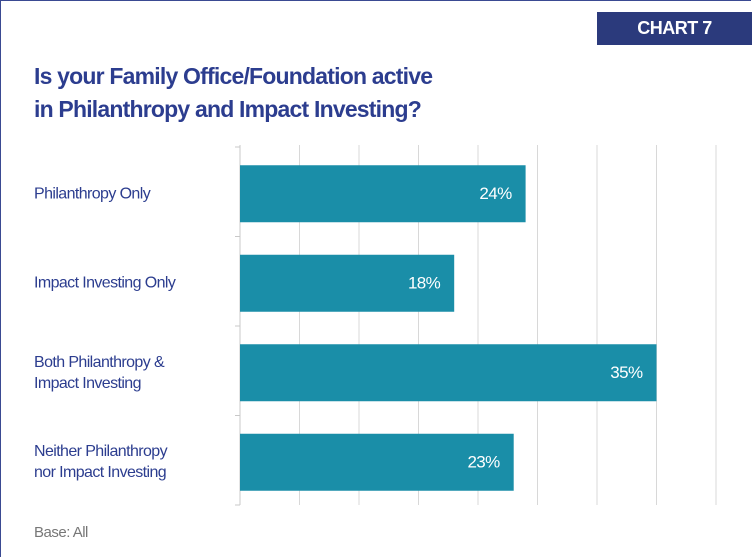  I want to click on value-label: 35%, so click(626, 372).